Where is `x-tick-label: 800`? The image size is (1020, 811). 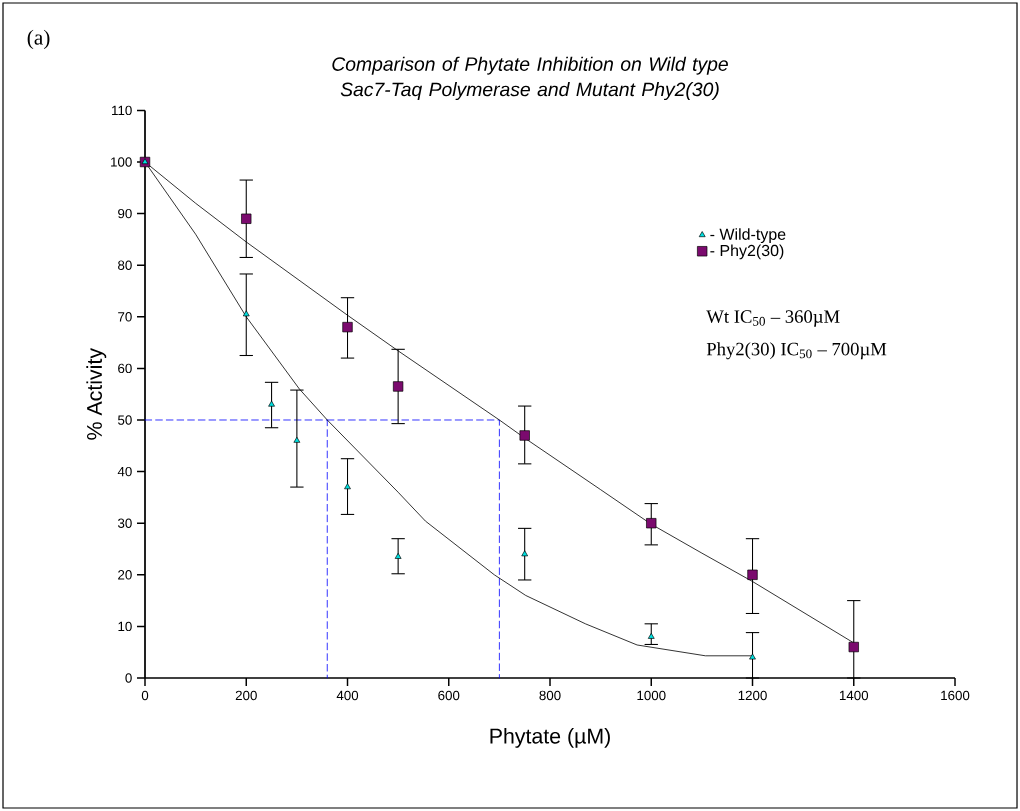 x-tick-label: 800 is located at coordinates (550, 695).